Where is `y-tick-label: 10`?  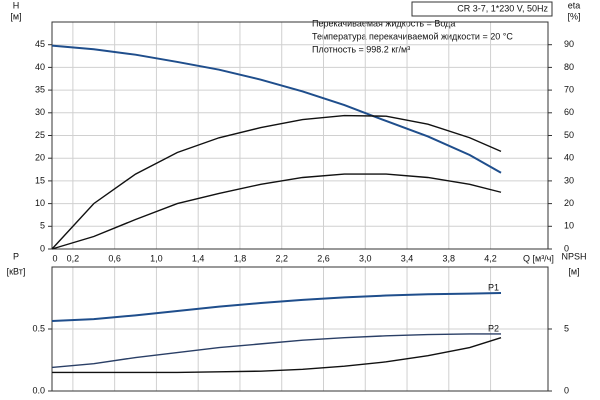
y-tick-label: 10 is located at coordinates (40, 203).